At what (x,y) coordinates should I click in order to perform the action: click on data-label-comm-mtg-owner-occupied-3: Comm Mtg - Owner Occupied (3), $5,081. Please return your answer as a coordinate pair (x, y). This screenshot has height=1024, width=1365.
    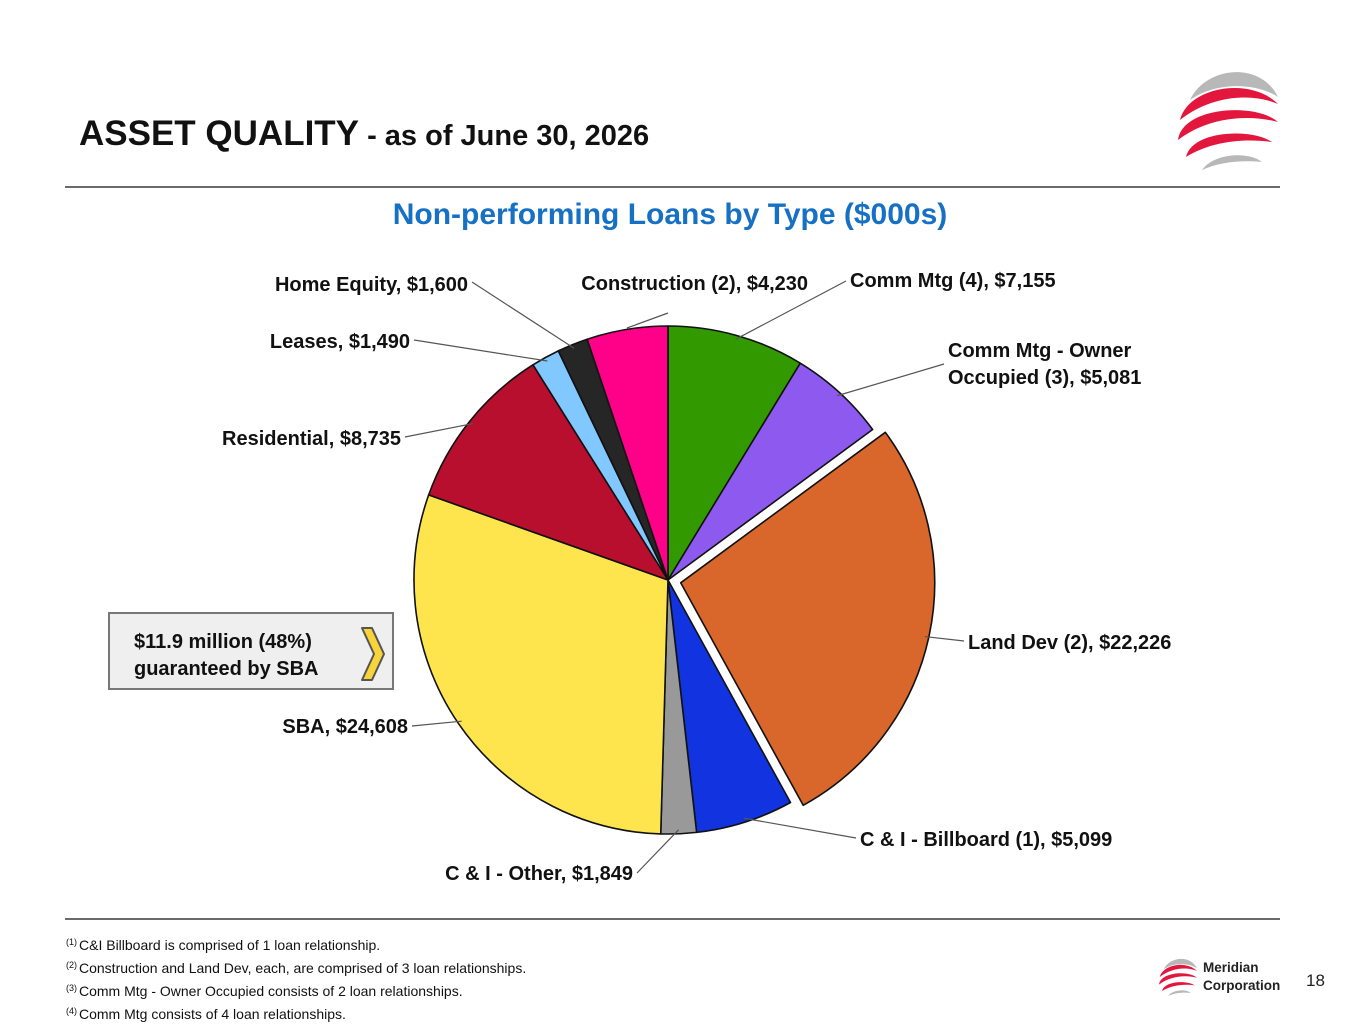
    Looking at the image, I should click on (1044, 364).